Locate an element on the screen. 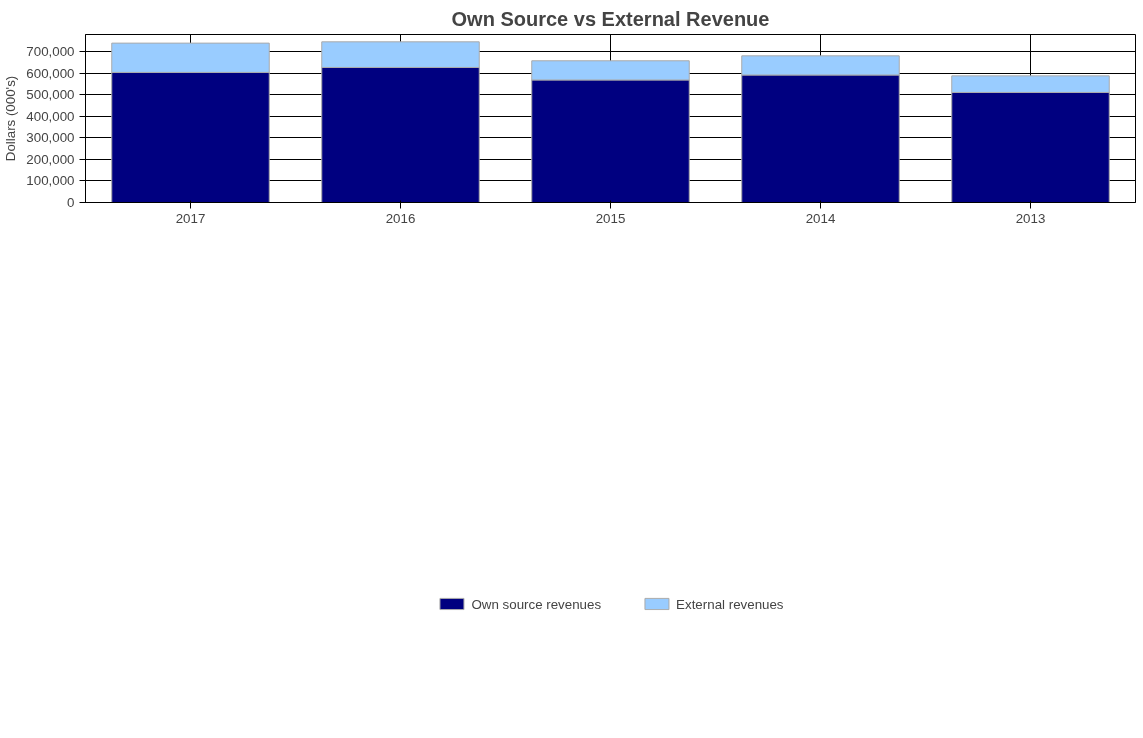  x-tick-label: 2013 is located at coordinates (1030, 218).